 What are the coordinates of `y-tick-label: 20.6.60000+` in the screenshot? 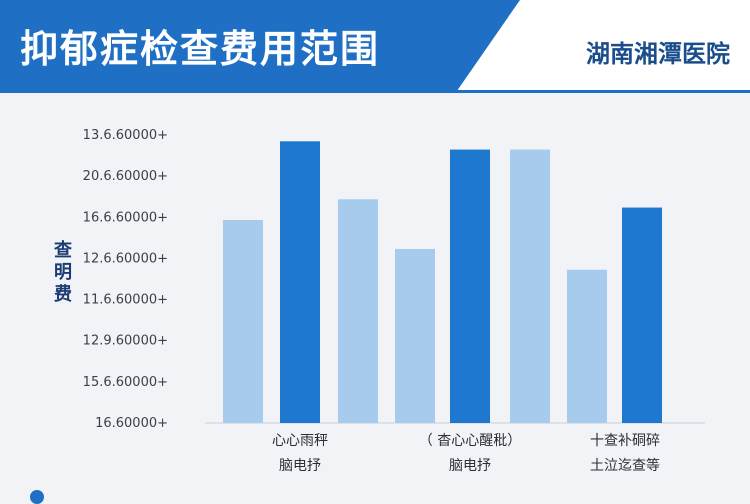 It's located at (125, 176).